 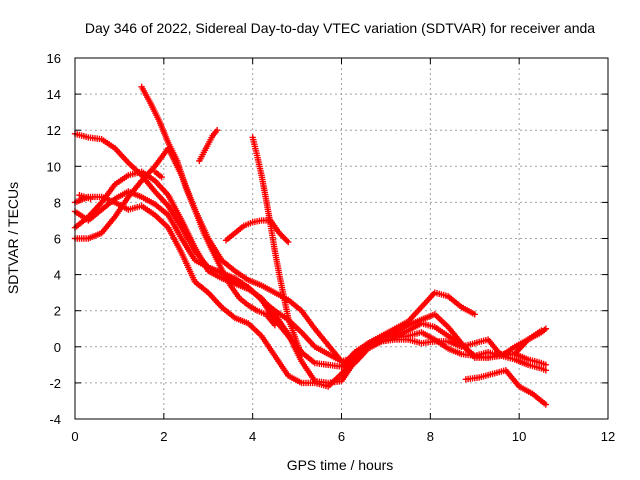 What do you see at coordinates (608, 436) in the screenshot?
I see `x-tick-label: 12` at bounding box center [608, 436].